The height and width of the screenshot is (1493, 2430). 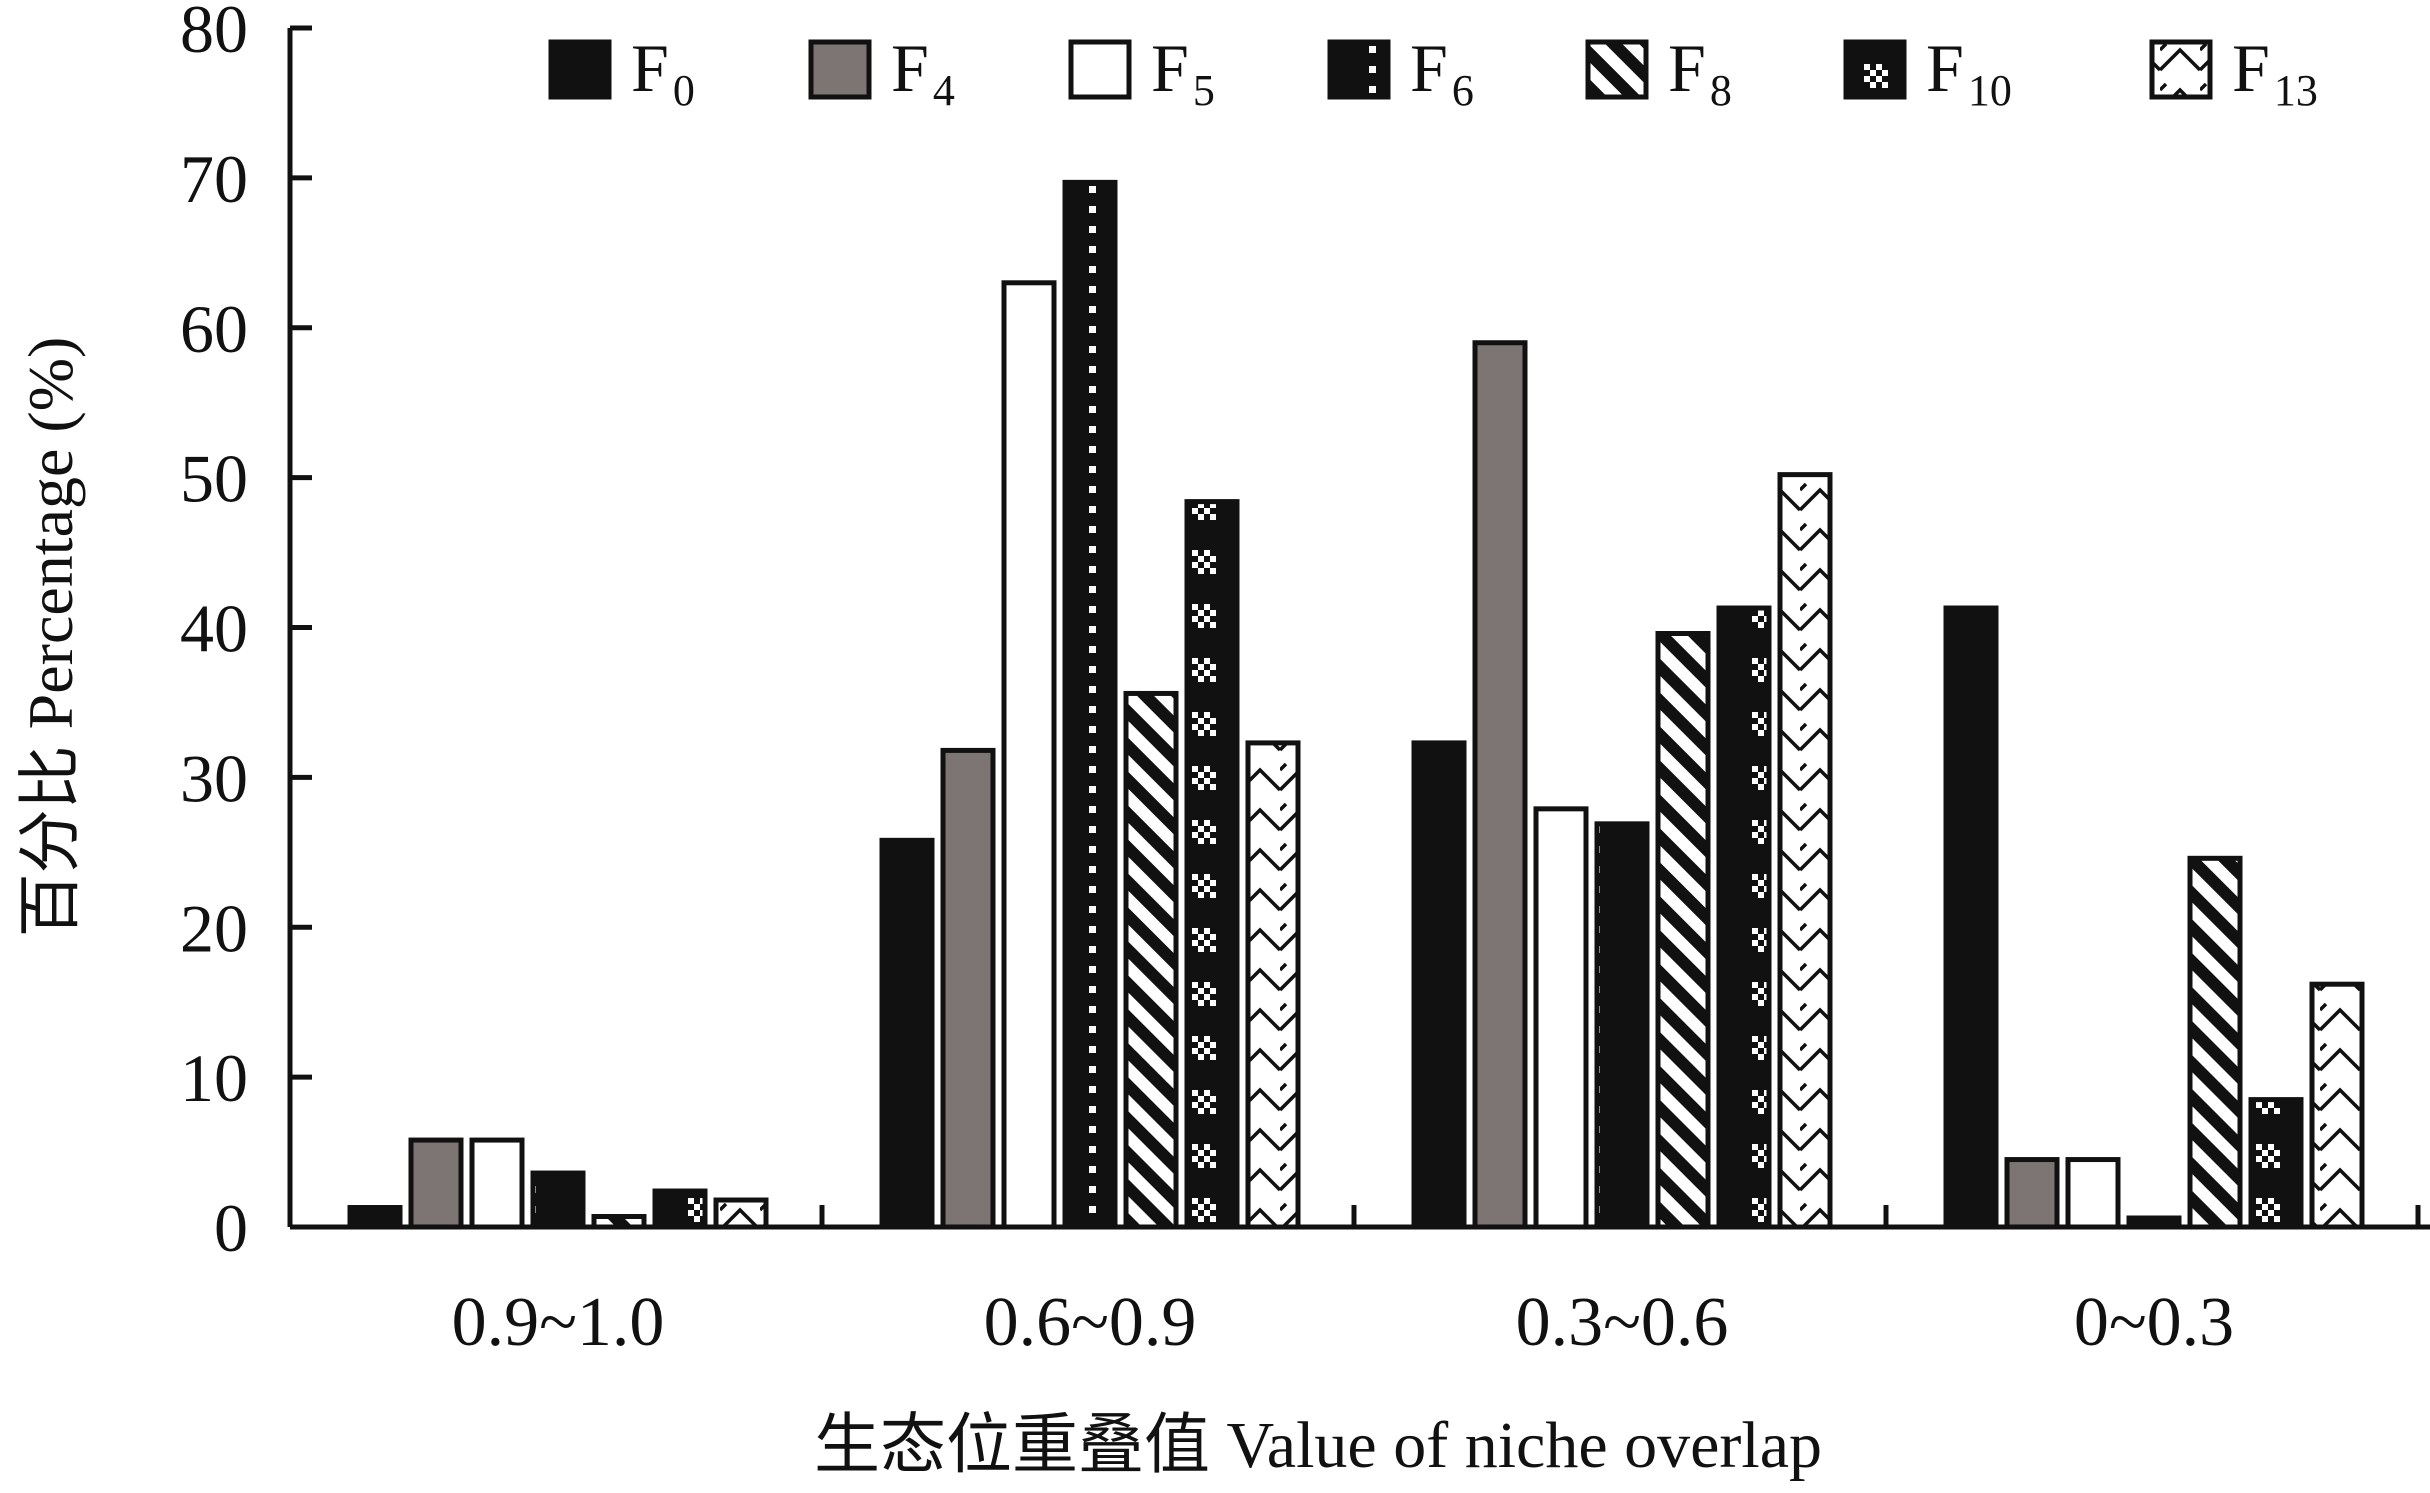 What do you see at coordinates (1436, 1283) in the screenshot?
I see `x-axis-ticks: 0.9~1.0 0.6~0.9 0.3~0.6 0~0.3` at bounding box center [1436, 1283].